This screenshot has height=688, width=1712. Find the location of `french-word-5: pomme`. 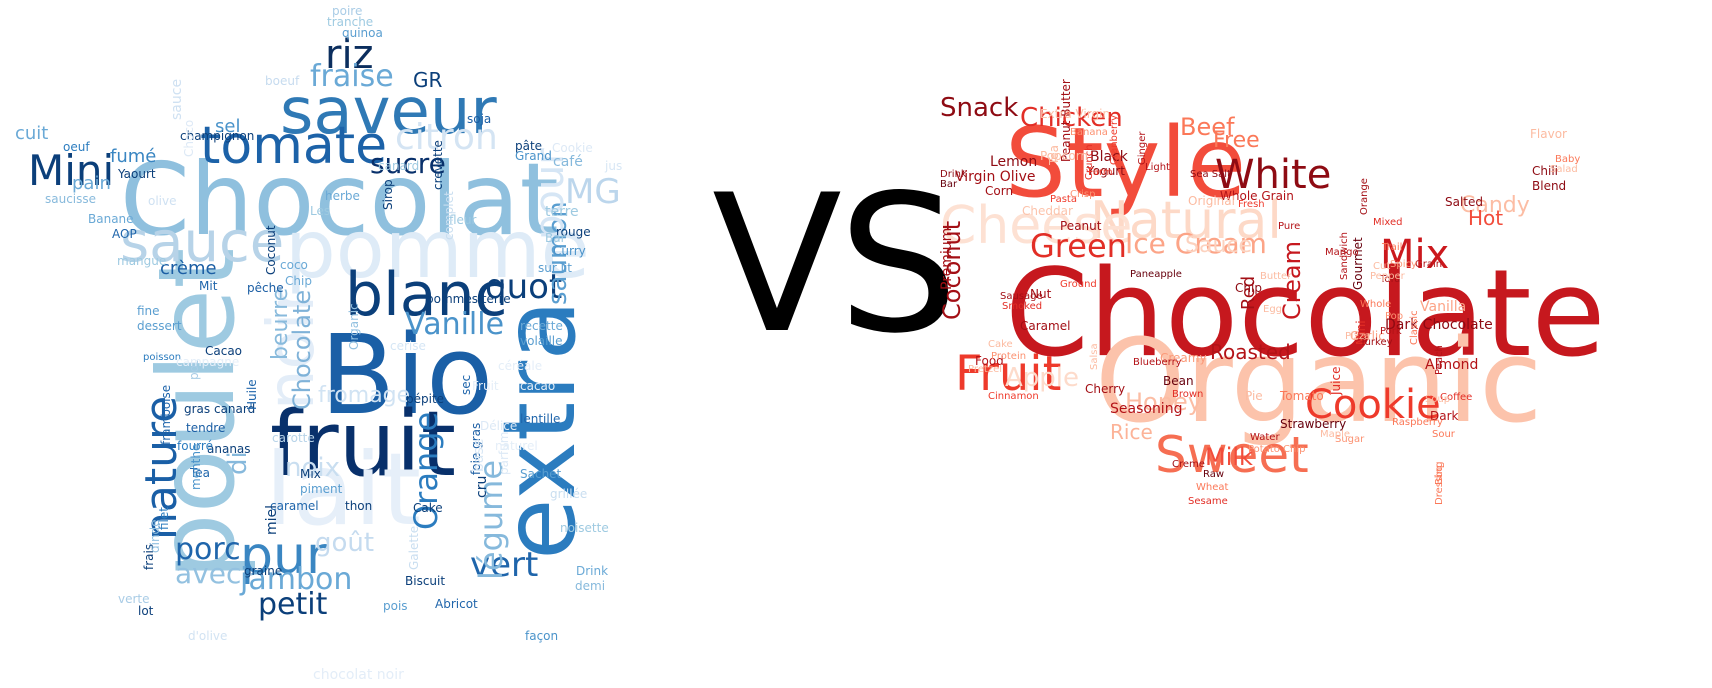

french-word-5: pomme is located at coordinates (437, 249).